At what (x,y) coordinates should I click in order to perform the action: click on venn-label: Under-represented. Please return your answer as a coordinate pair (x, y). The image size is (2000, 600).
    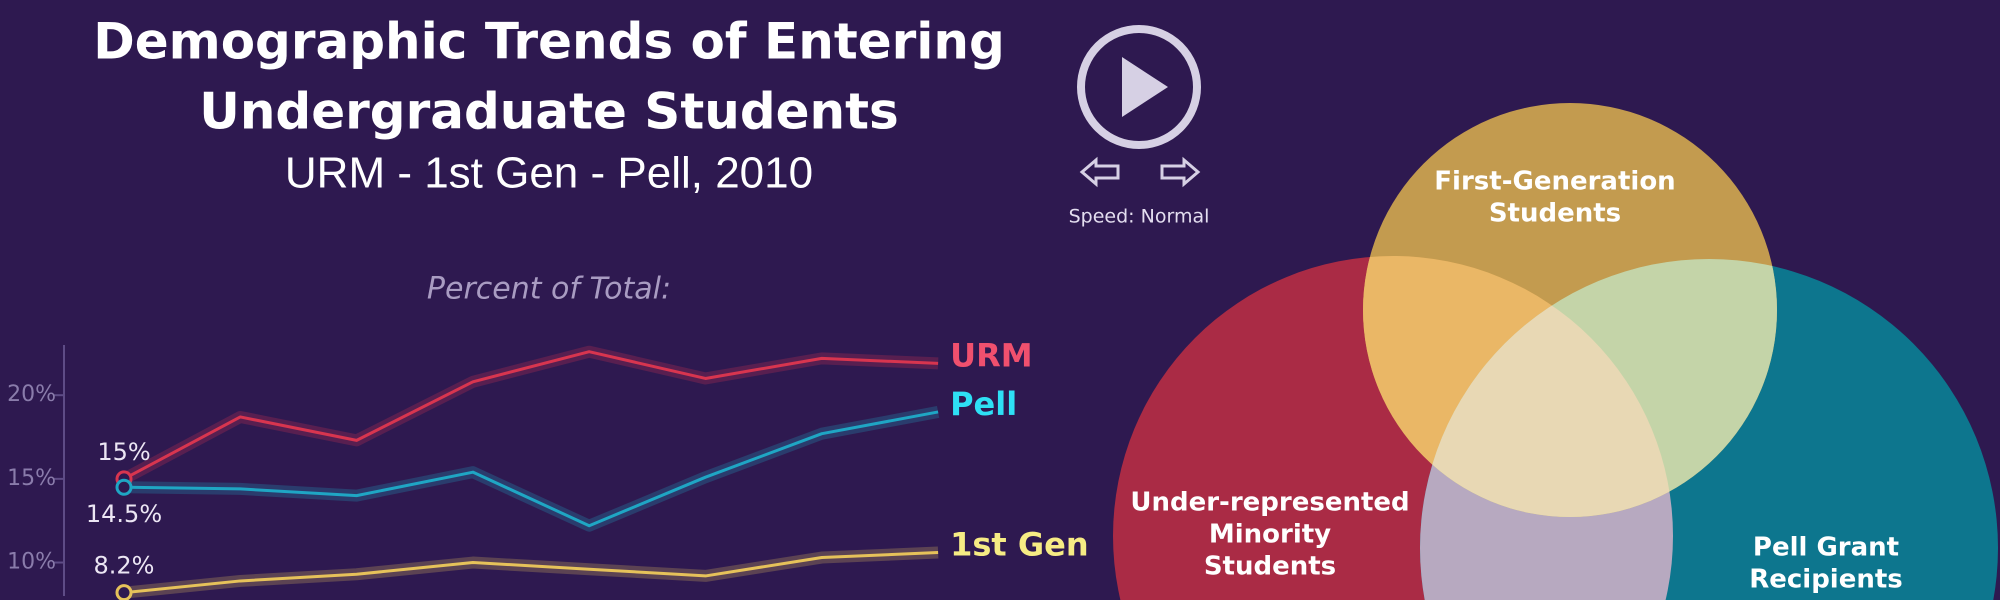
    Looking at the image, I should click on (1269, 503).